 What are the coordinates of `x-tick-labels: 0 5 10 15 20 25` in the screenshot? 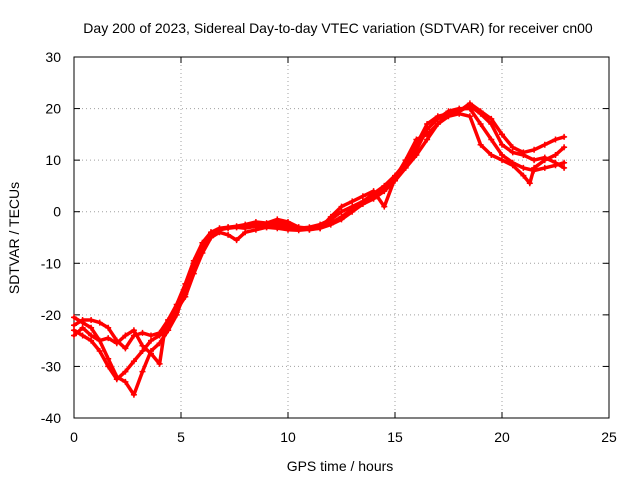 It's located at (343, 437).